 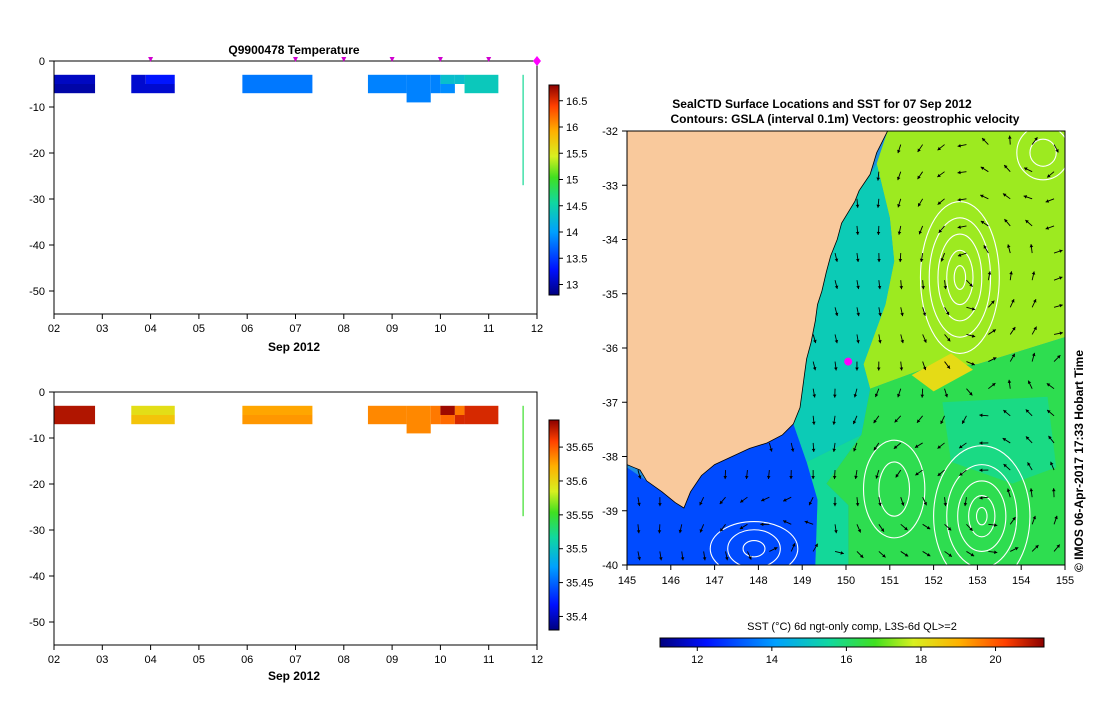 I want to click on y-tick-label: -40, so click(x=37, y=577).